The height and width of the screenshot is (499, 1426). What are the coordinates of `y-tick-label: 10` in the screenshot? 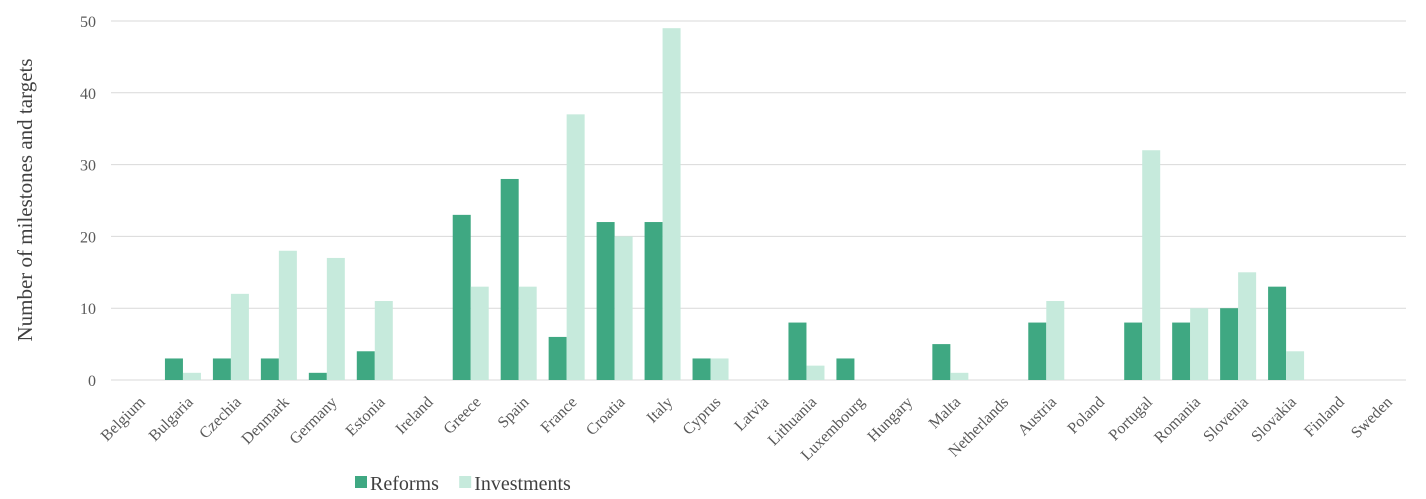 It's located at (88, 309).